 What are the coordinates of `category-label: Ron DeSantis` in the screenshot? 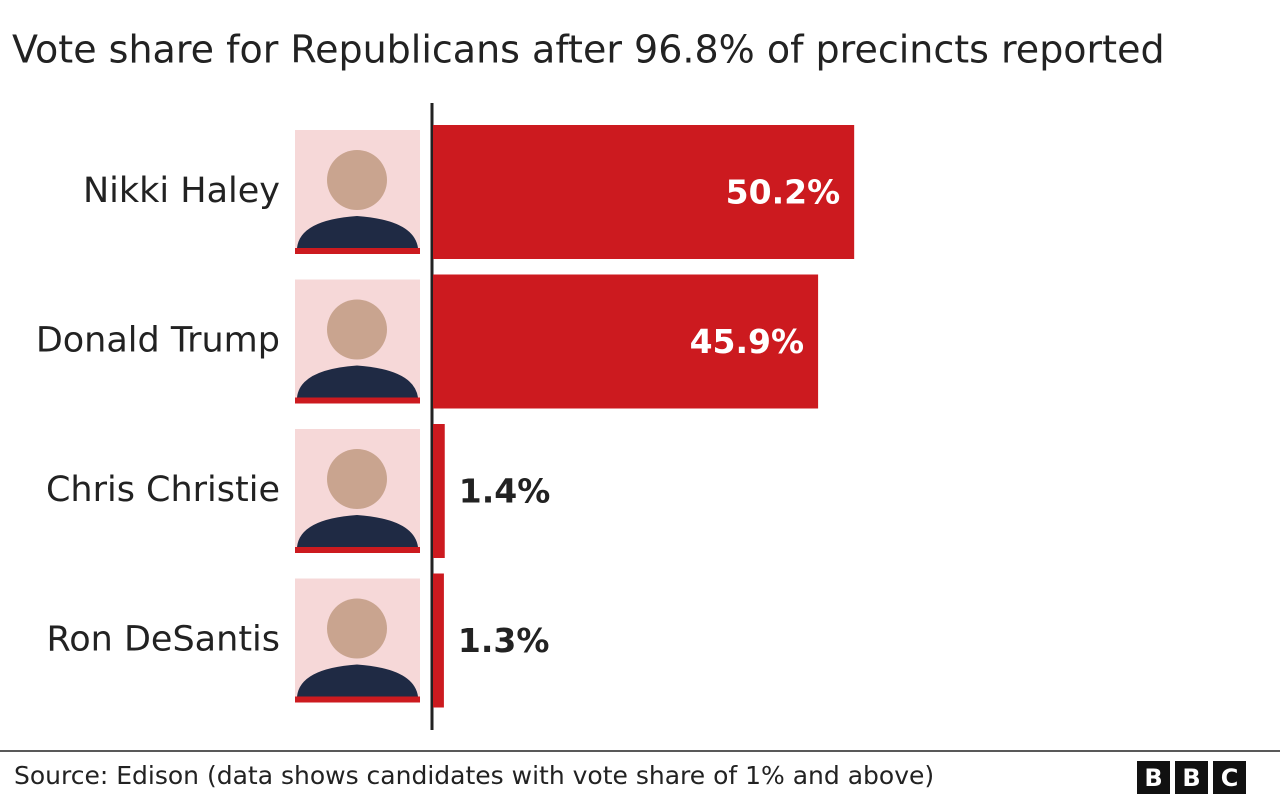 It's located at (163, 640).